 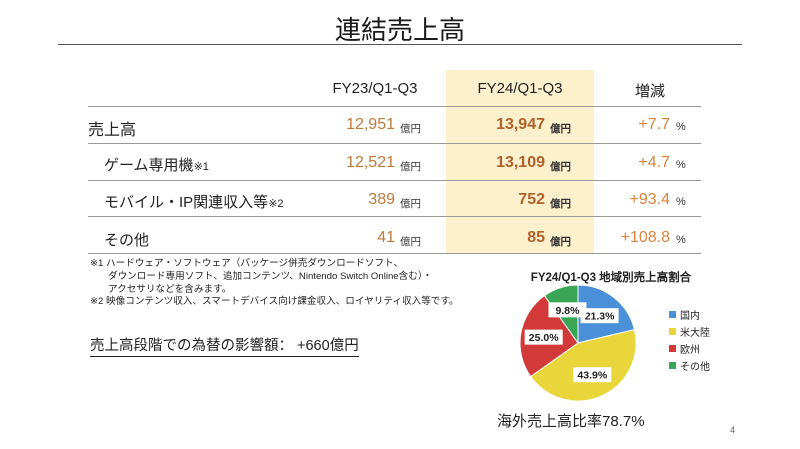 What do you see at coordinates (127, 240) in the screenshot?
I see `row-label-other: その他` at bounding box center [127, 240].